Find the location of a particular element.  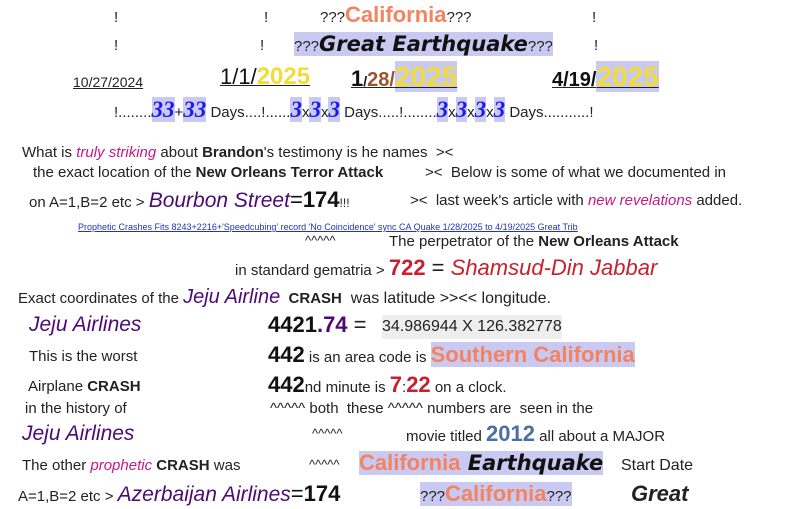

text-segment: New Orleans Attack is located at coordinates (608, 241).